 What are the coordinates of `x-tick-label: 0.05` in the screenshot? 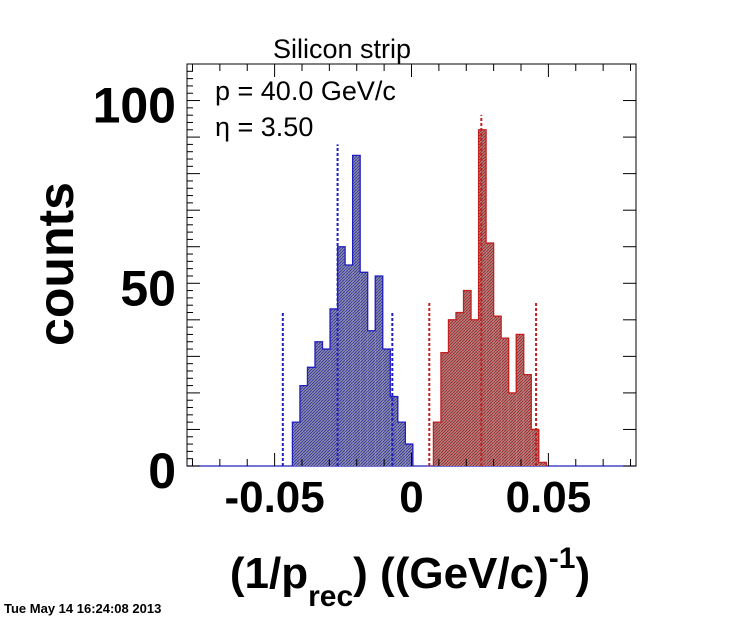 It's located at (549, 497).